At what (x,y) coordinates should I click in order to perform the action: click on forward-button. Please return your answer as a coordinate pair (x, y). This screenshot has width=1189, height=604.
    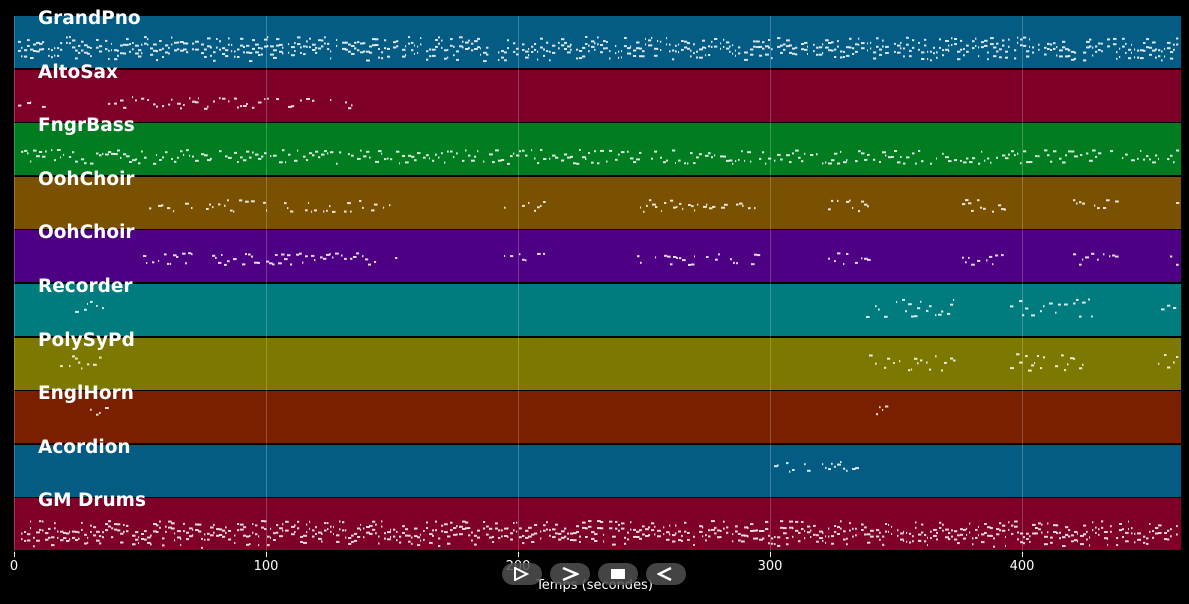
    Looking at the image, I should click on (570, 574).